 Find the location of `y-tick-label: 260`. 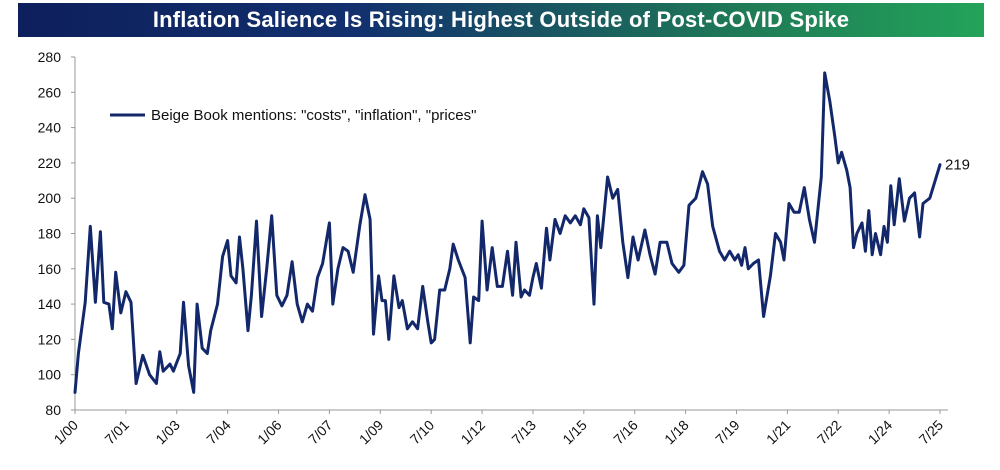

y-tick-label: 260 is located at coordinates (50, 92).